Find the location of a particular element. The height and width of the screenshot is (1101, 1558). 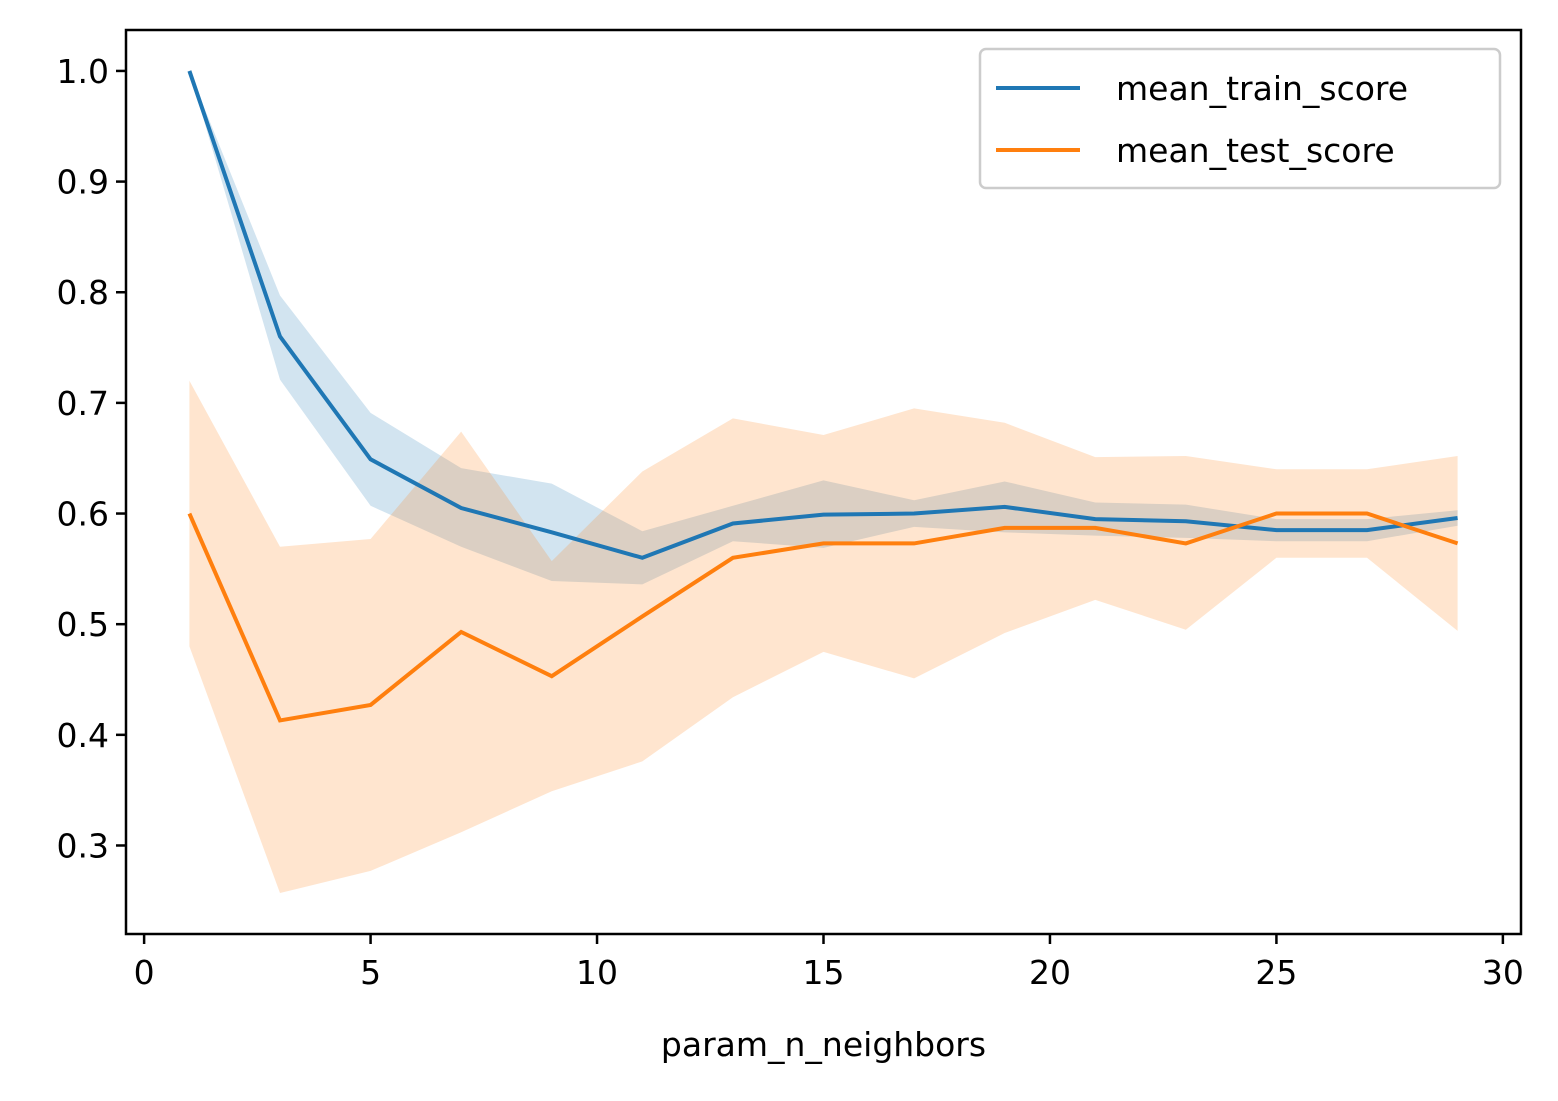

y-tick-label: 0.5 is located at coordinates (83, 624).